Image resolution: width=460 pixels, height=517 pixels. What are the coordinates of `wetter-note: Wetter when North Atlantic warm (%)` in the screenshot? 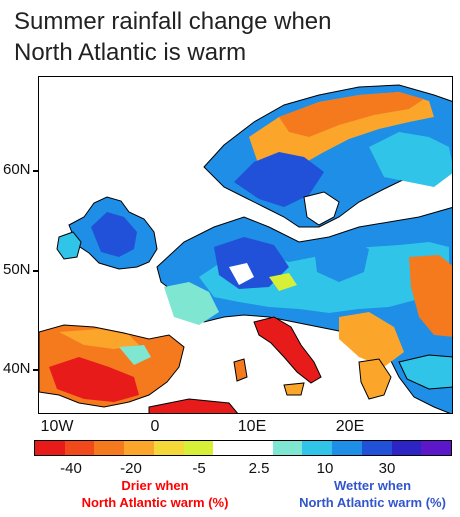 It's located at (372, 494).